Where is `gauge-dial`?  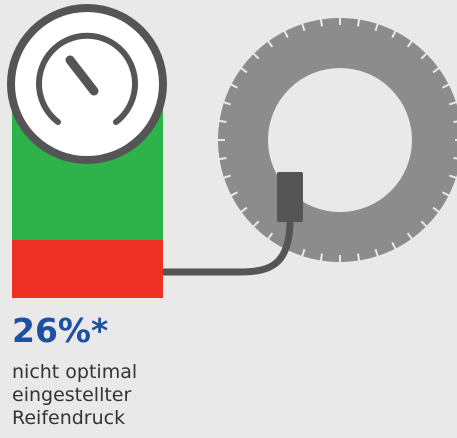 gauge-dial is located at coordinates (87, 78).